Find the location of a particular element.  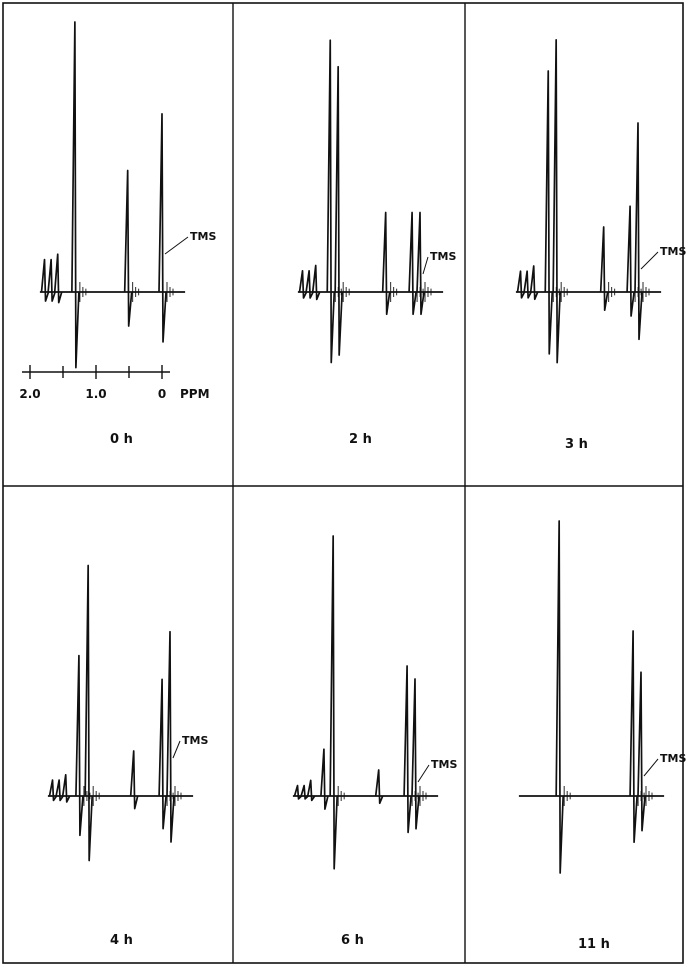

ppm-axis: 2.0 1.0 0 PPM is located at coordinates (114, 383).